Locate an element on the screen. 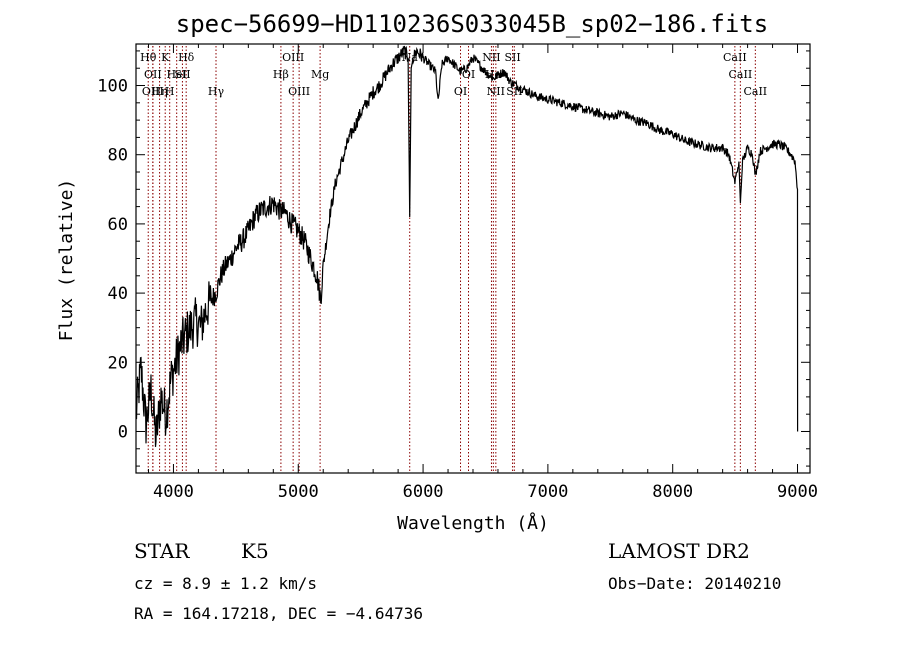 The height and width of the screenshot is (649, 900). line-label: HeI is located at coordinates (176, 74).